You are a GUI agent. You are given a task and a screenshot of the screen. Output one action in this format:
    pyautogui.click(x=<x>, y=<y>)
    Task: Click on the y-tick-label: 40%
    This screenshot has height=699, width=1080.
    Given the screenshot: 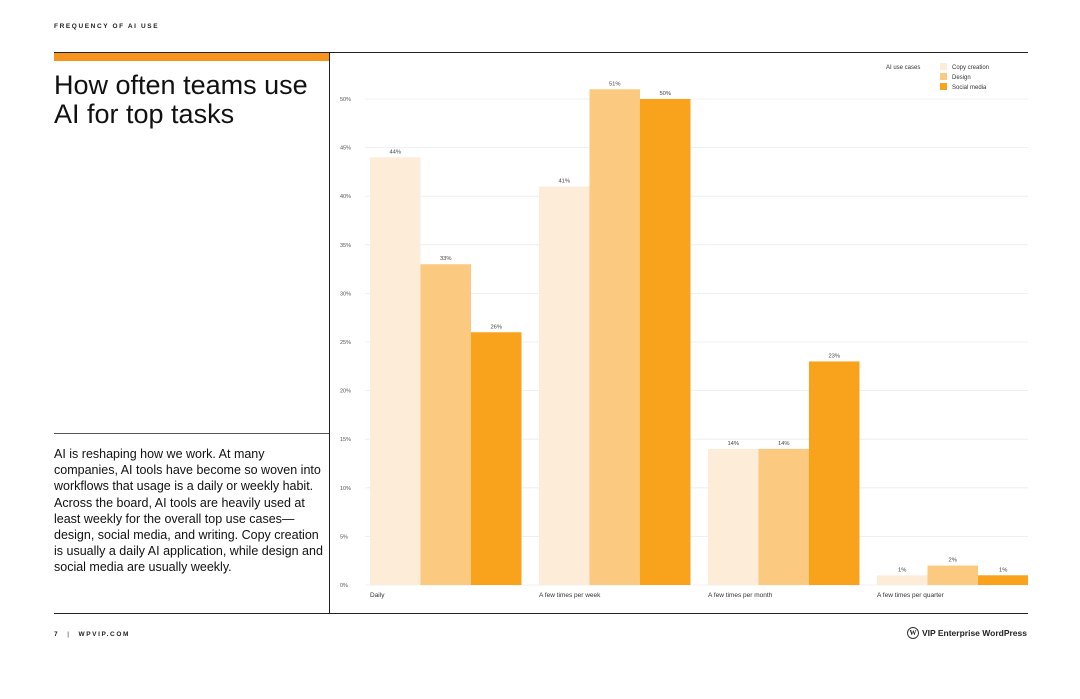 What is the action you would take?
    pyautogui.click(x=345, y=197)
    